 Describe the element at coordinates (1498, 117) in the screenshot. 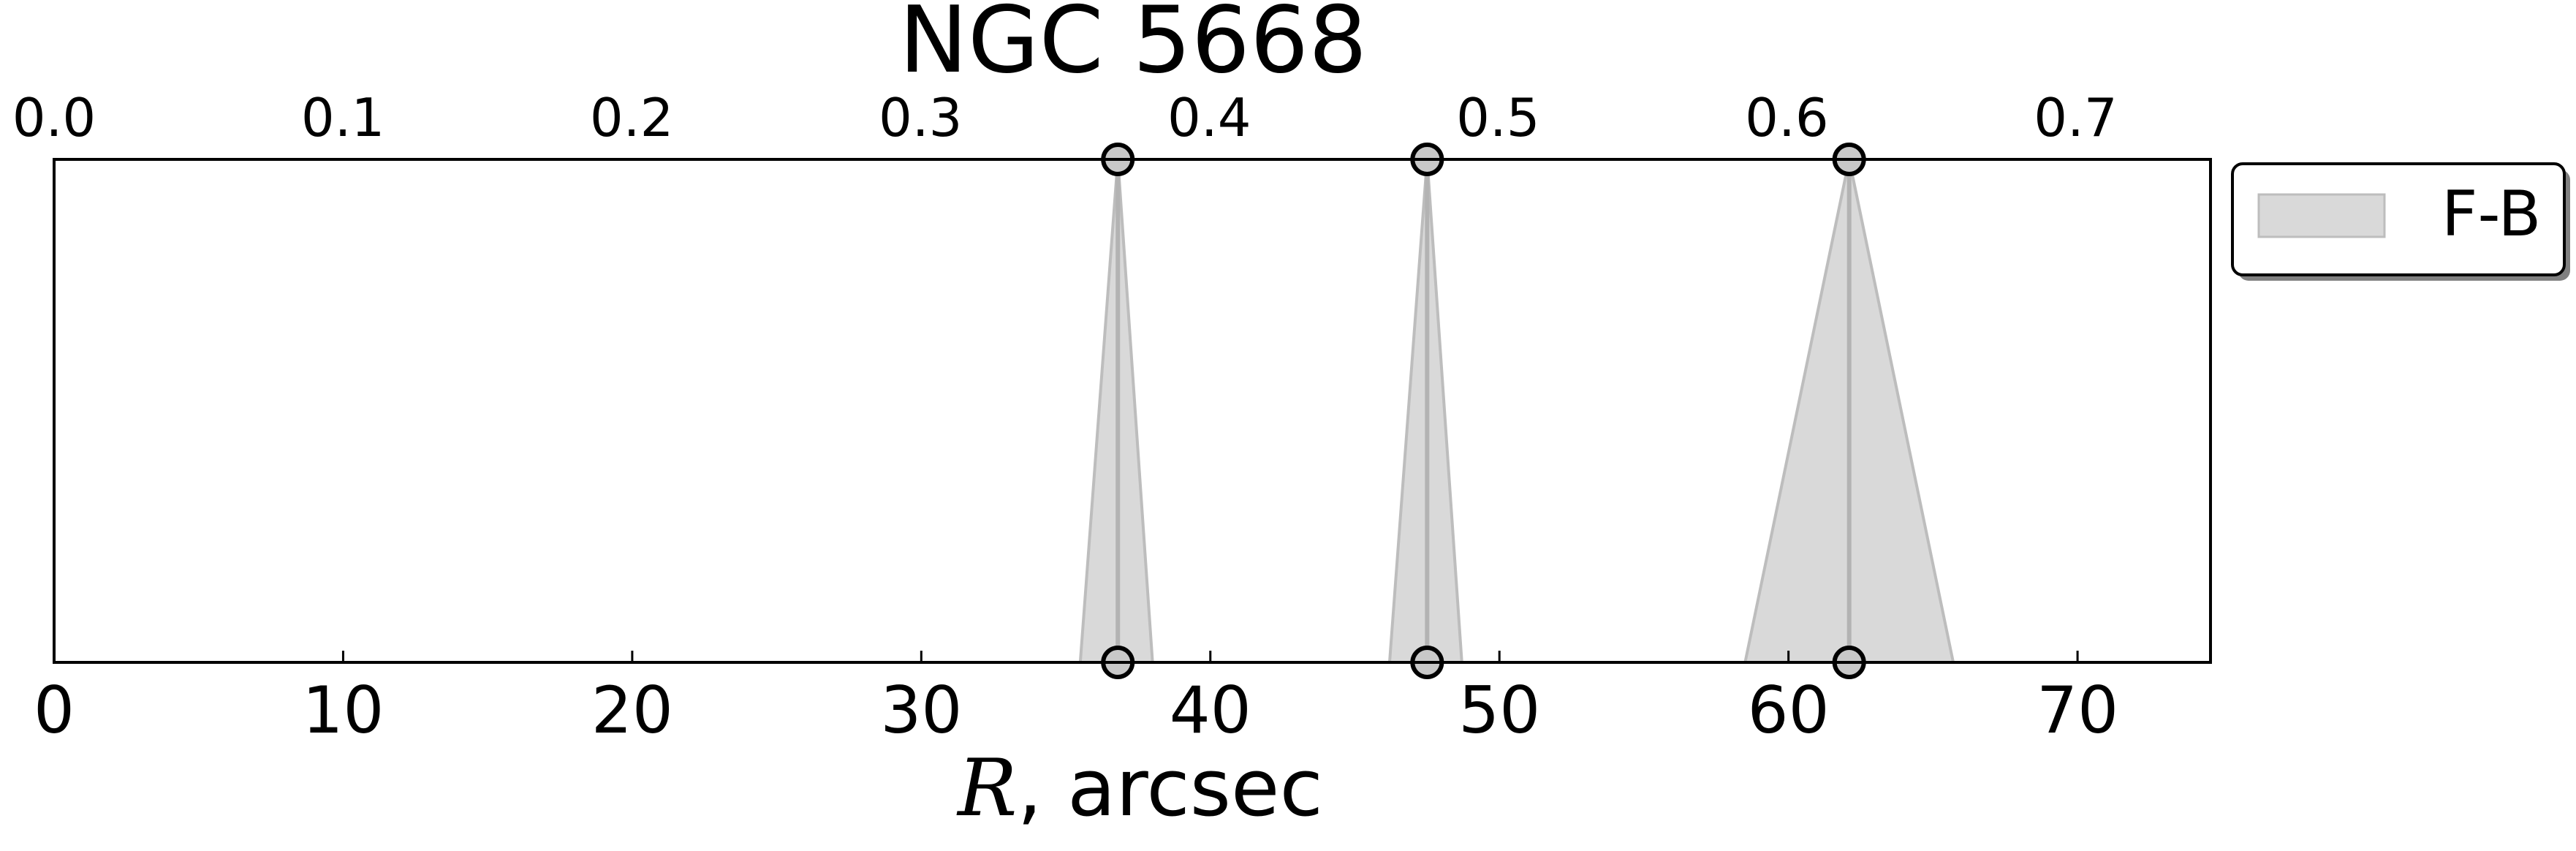

I see `top-tick-label: 0.5` at that location.